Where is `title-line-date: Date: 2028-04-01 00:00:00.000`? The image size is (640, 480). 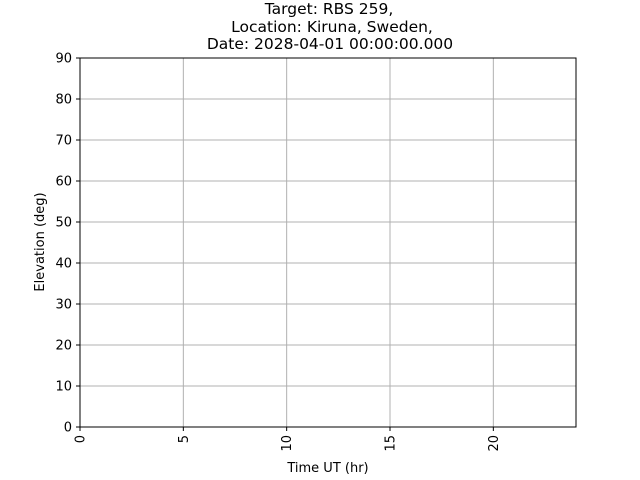
title-line-date: Date: 2028-04-01 00:00:00.000 is located at coordinates (330, 44).